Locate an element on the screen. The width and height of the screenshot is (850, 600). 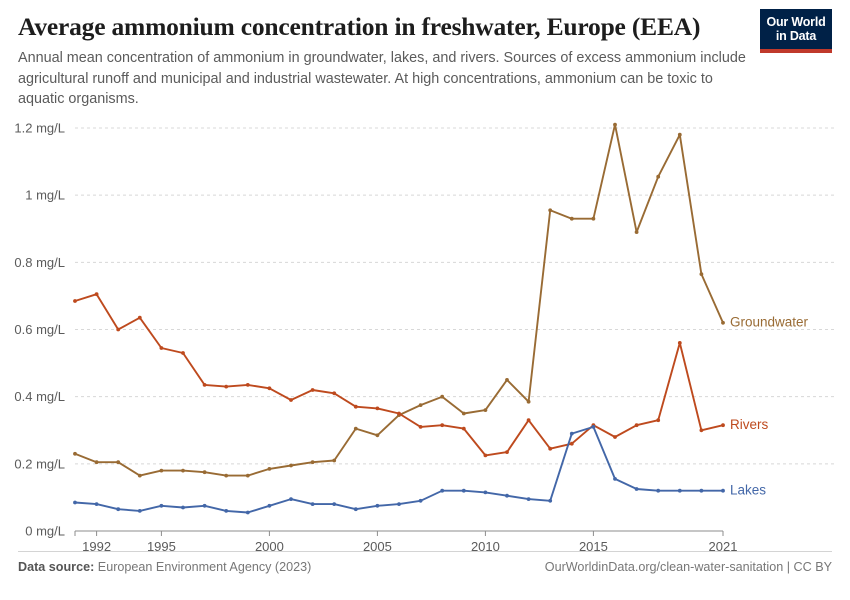
x-axis-tick-label: 2010 is located at coordinates (485, 545).